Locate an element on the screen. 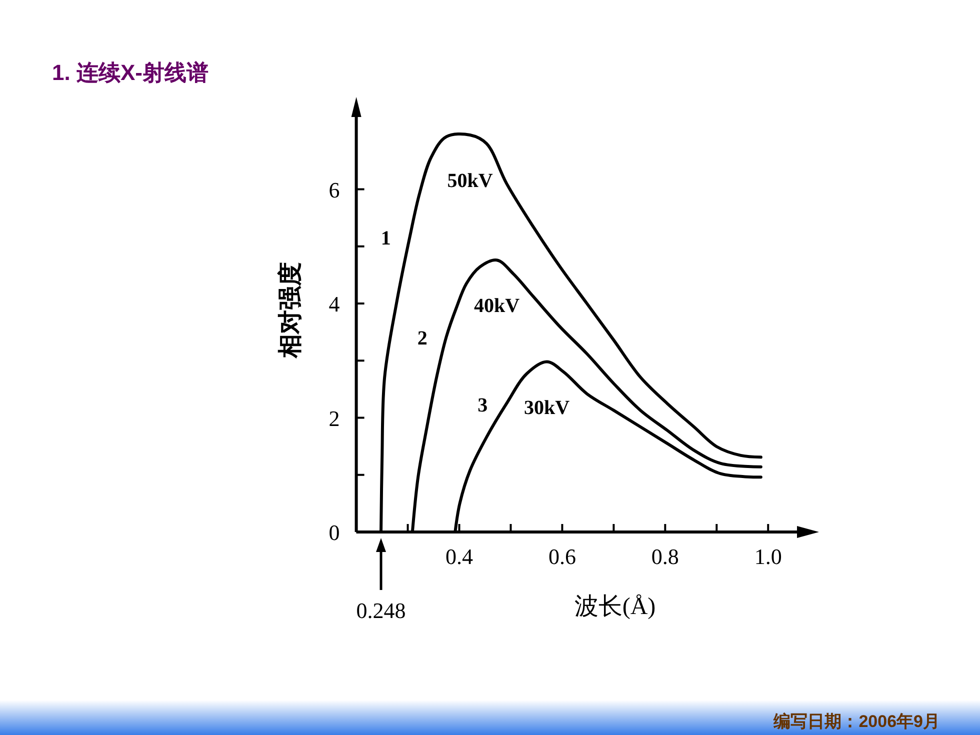  text: 编写日期：2006年9月 is located at coordinates (856, 721).